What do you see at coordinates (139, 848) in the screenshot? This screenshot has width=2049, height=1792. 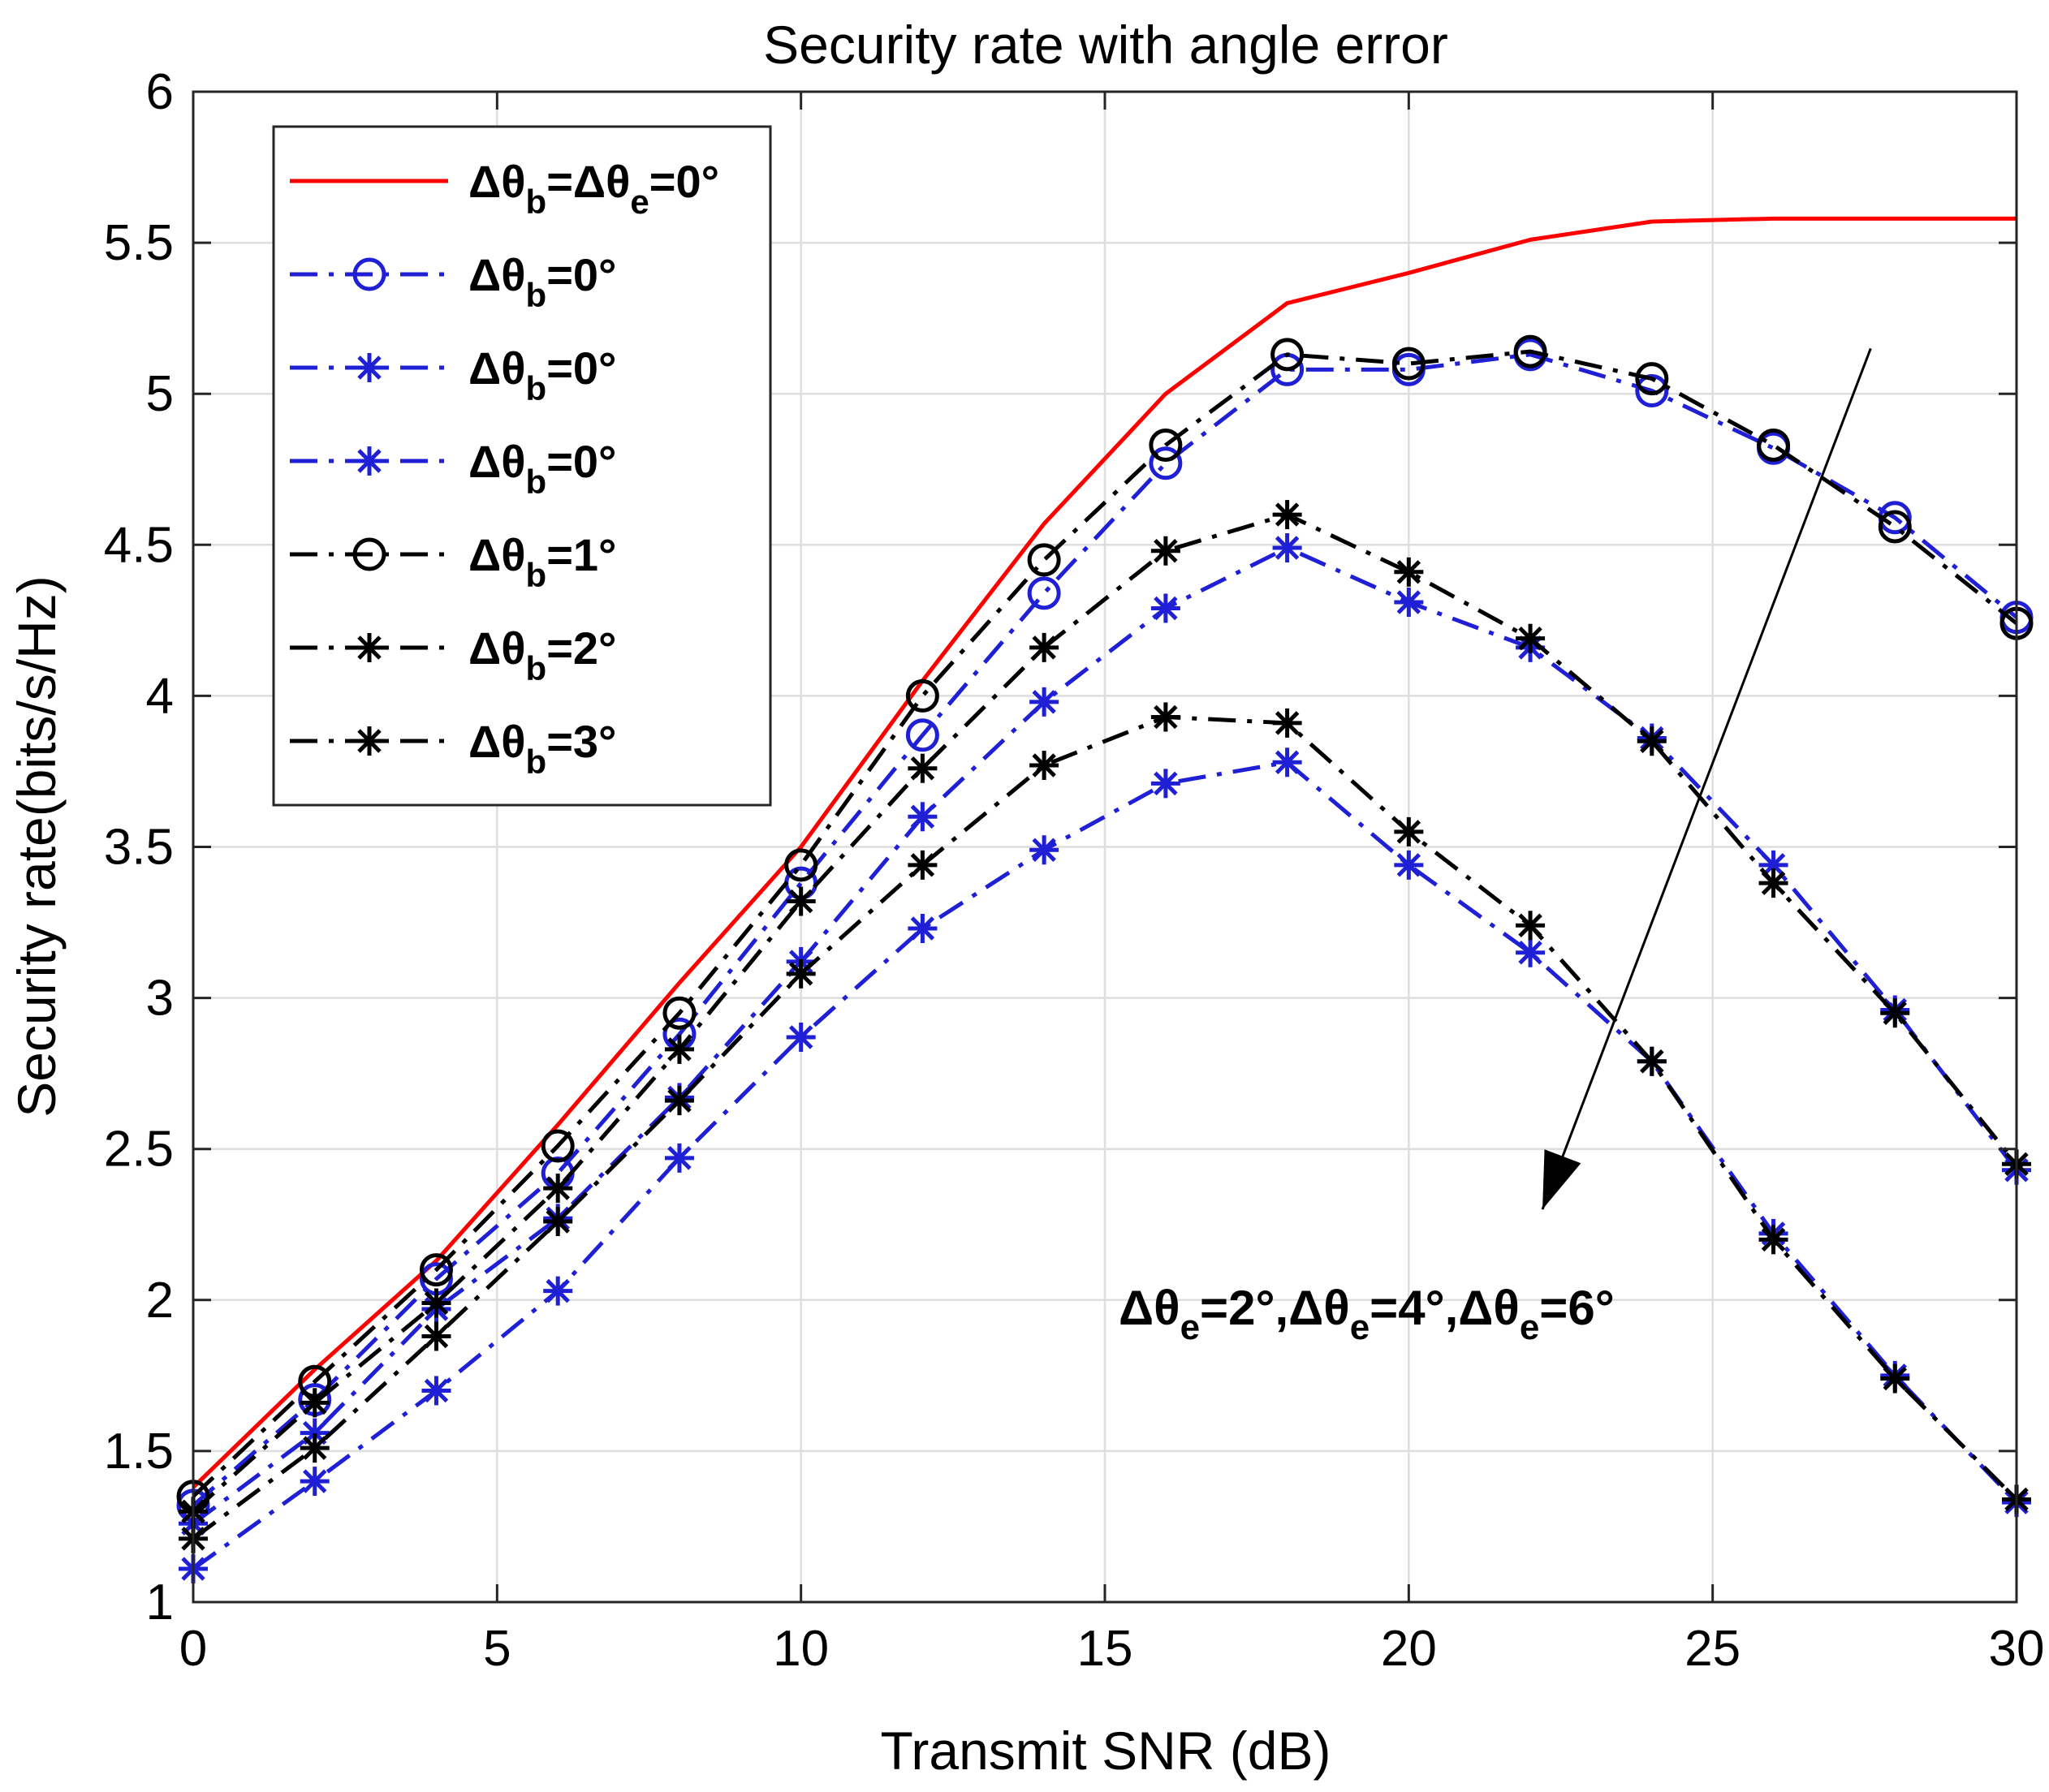 I see `y-tick-label: 3.5` at bounding box center [139, 848].